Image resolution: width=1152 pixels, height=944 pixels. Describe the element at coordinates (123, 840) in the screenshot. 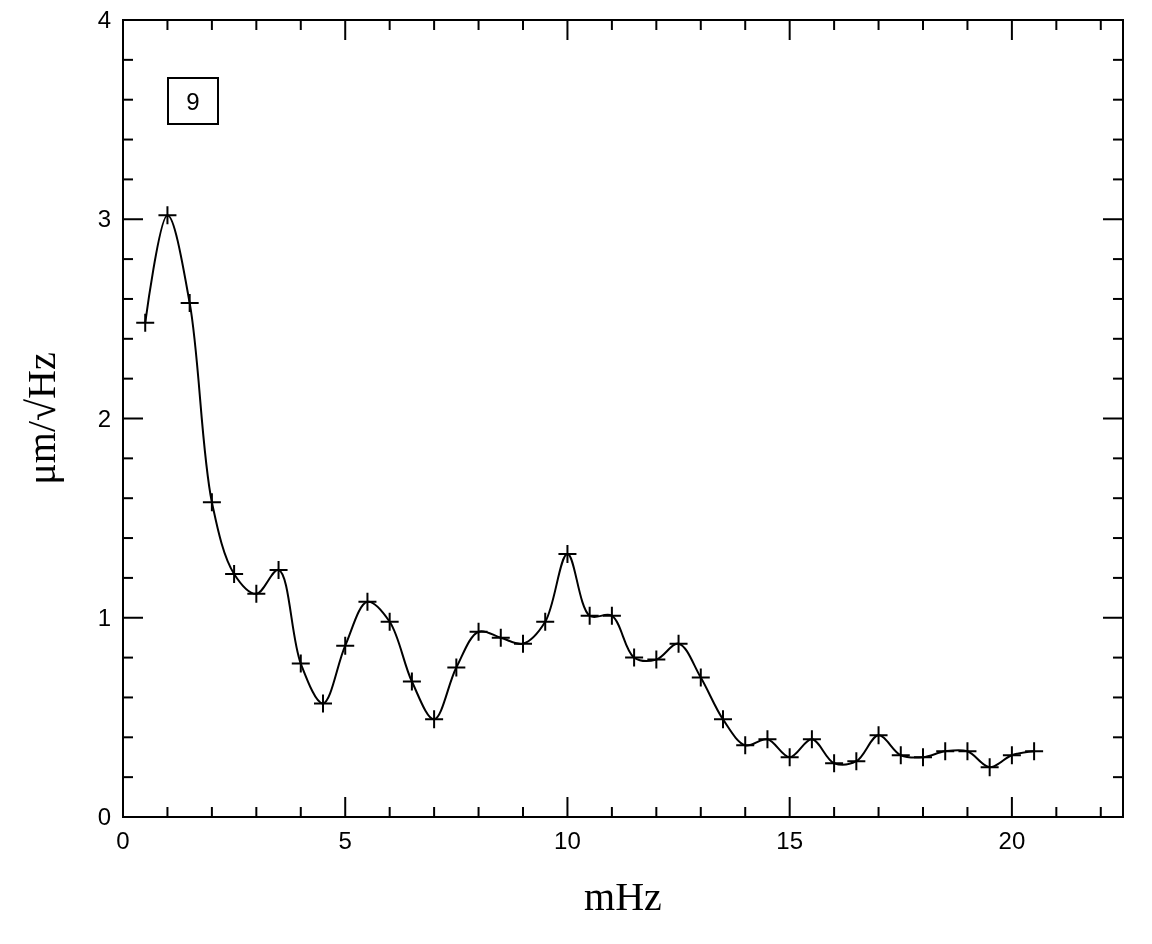

I see `x-tick-label: 0` at that location.